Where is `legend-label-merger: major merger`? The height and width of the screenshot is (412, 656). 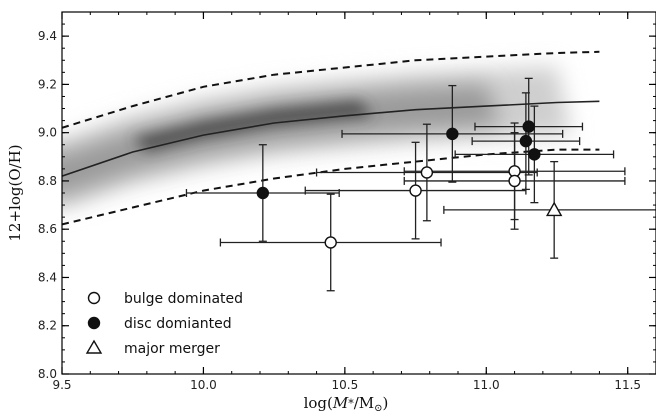 legend-label-merger: major merger is located at coordinates (172, 349).